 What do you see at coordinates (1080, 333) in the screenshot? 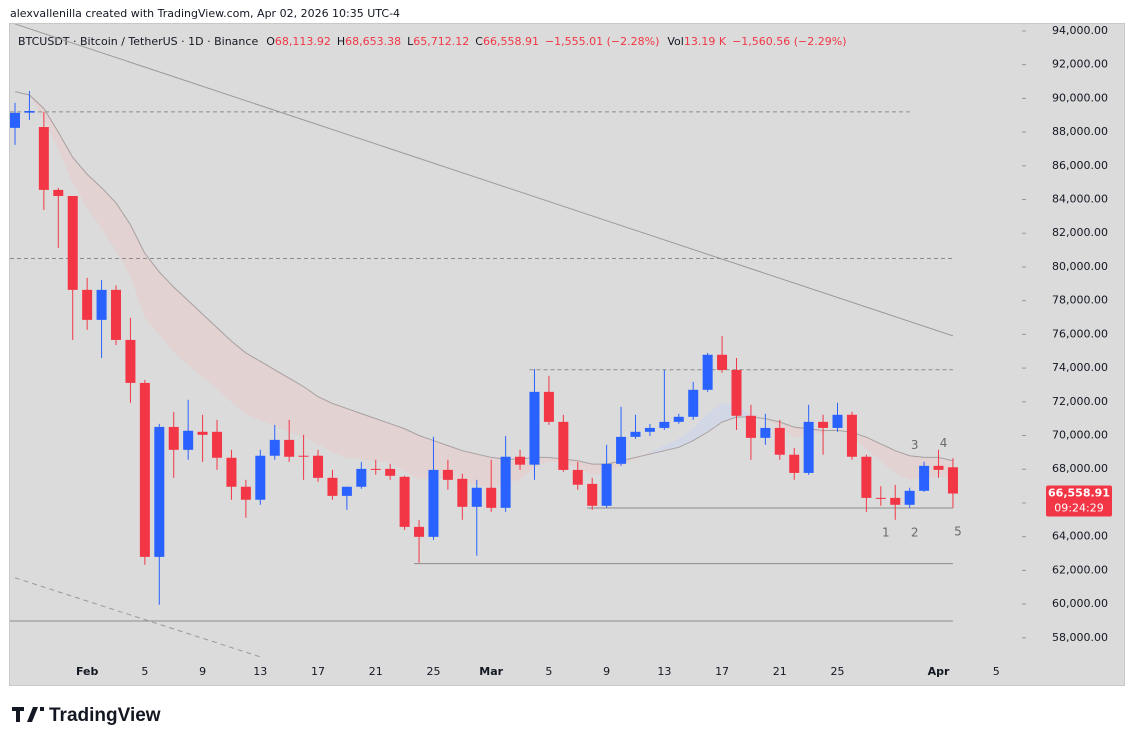
I see `y-tick-label: 76,000.00` at bounding box center [1080, 333].